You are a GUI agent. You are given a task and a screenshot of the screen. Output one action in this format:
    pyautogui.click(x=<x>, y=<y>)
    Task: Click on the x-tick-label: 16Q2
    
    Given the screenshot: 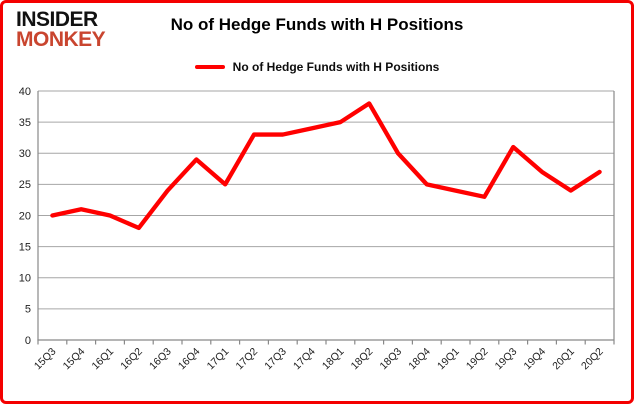 What is the action you would take?
    pyautogui.click(x=131, y=359)
    